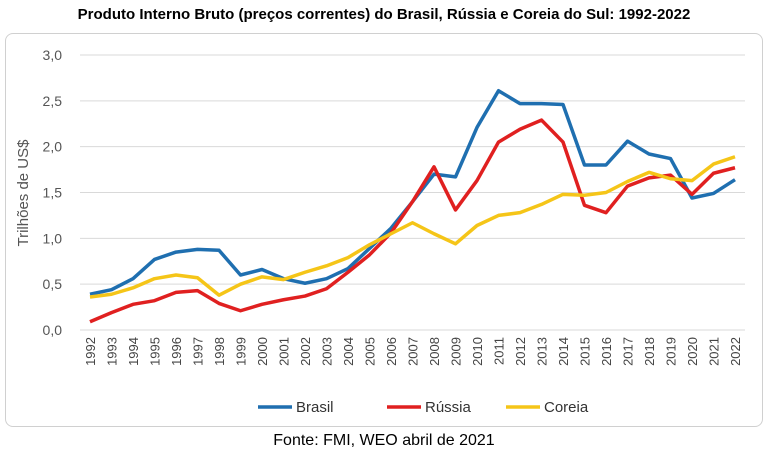 This screenshot has height=458, width=768. What do you see at coordinates (606, 351) in the screenshot?
I see `x-tick-label: 2016` at bounding box center [606, 351].